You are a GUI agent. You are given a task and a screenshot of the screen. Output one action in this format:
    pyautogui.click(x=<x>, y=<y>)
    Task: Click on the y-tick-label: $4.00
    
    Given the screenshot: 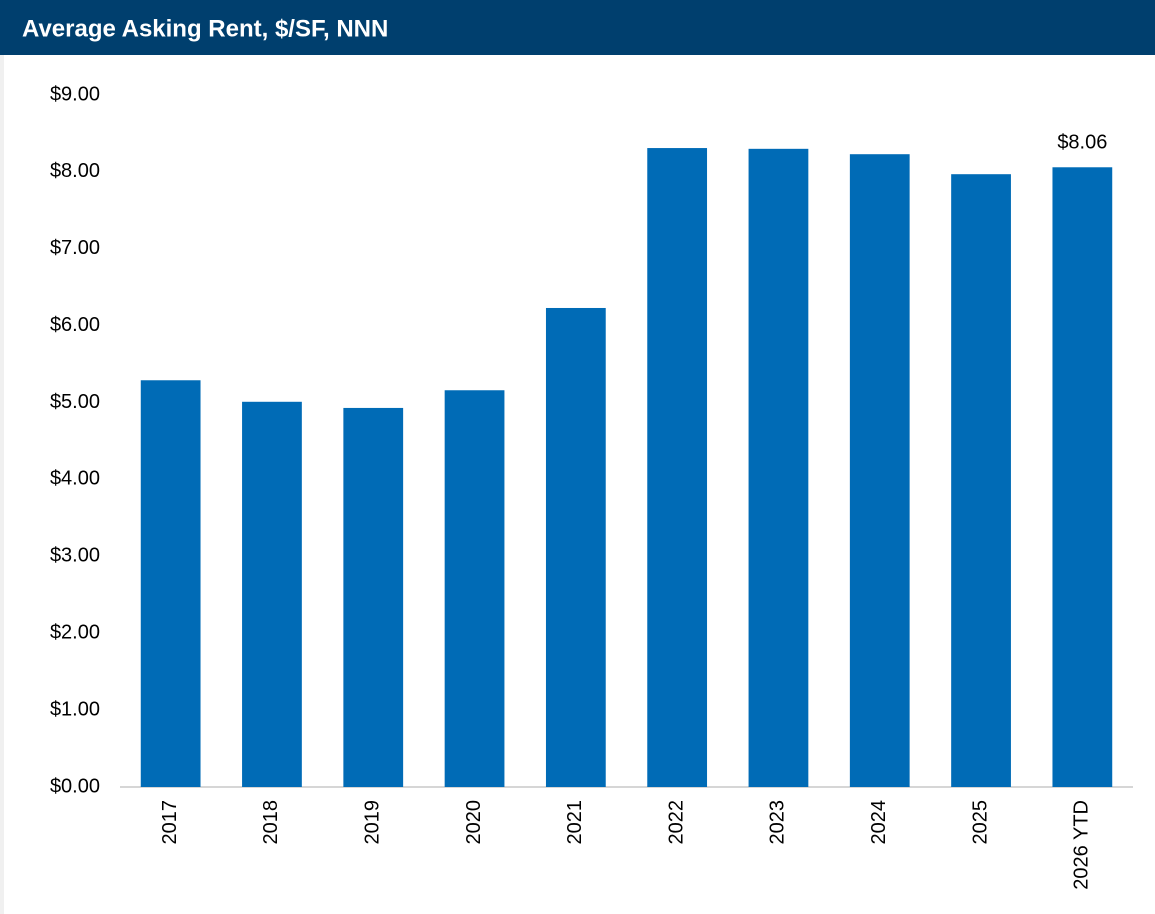 What is the action you would take?
    pyautogui.click(x=75, y=479)
    